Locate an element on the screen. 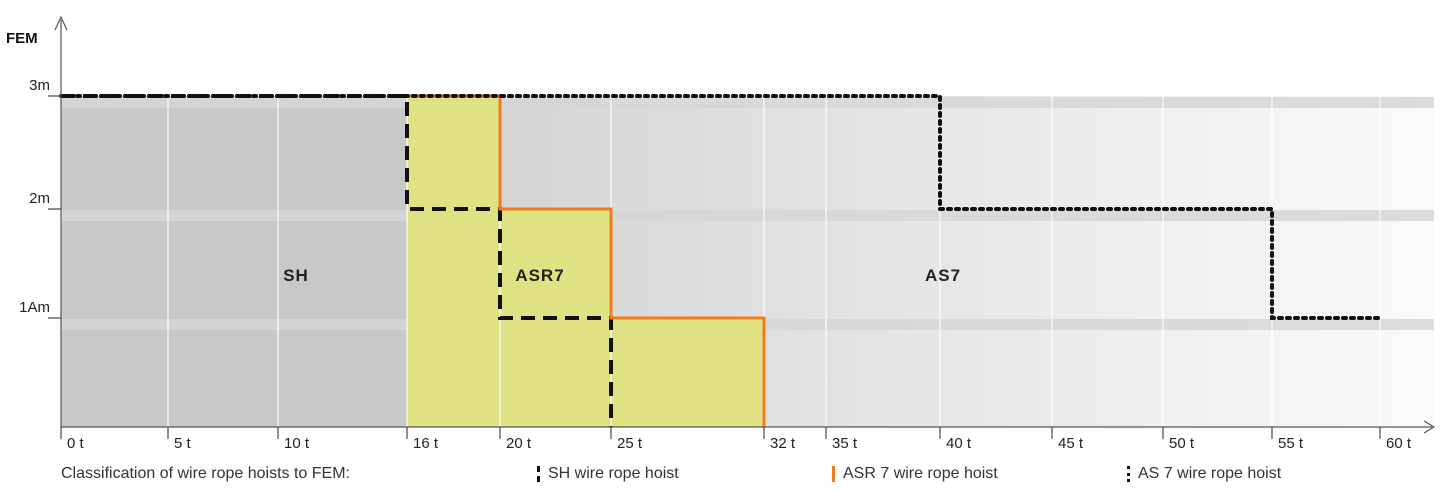 The width and height of the screenshot is (1444, 499). legend-label-sh: SH wire rope hoist is located at coordinates (613, 473).